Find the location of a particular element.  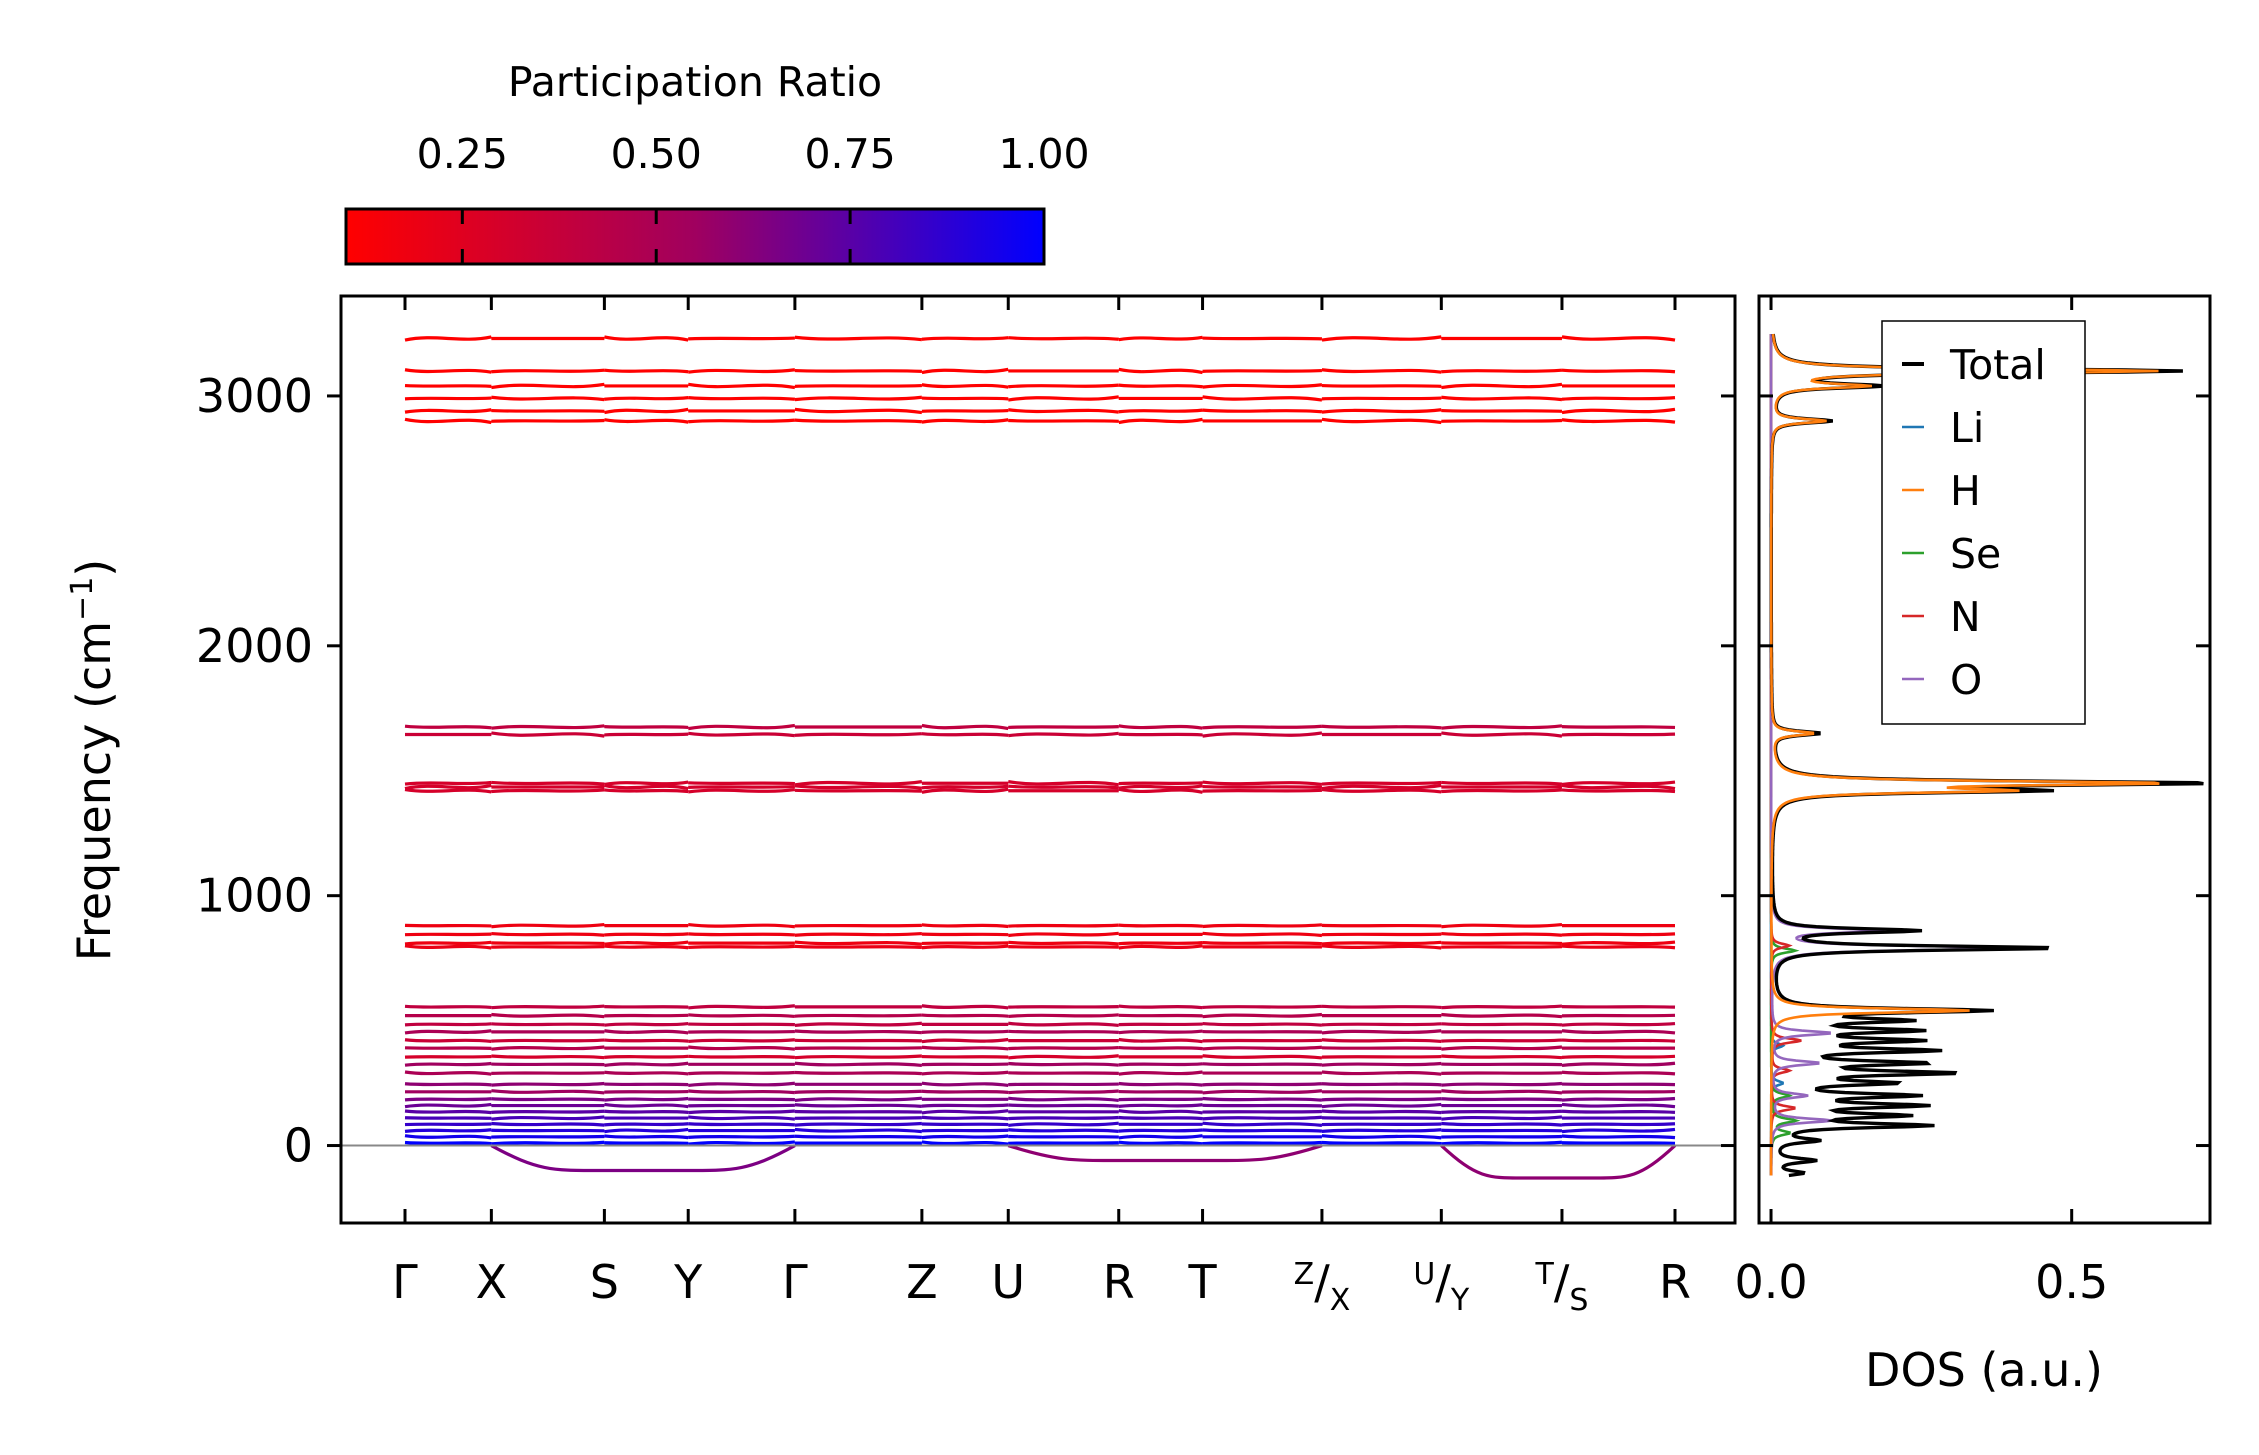

band-y-axis-title: Frequency (cm−1) is located at coordinates (93, 760).